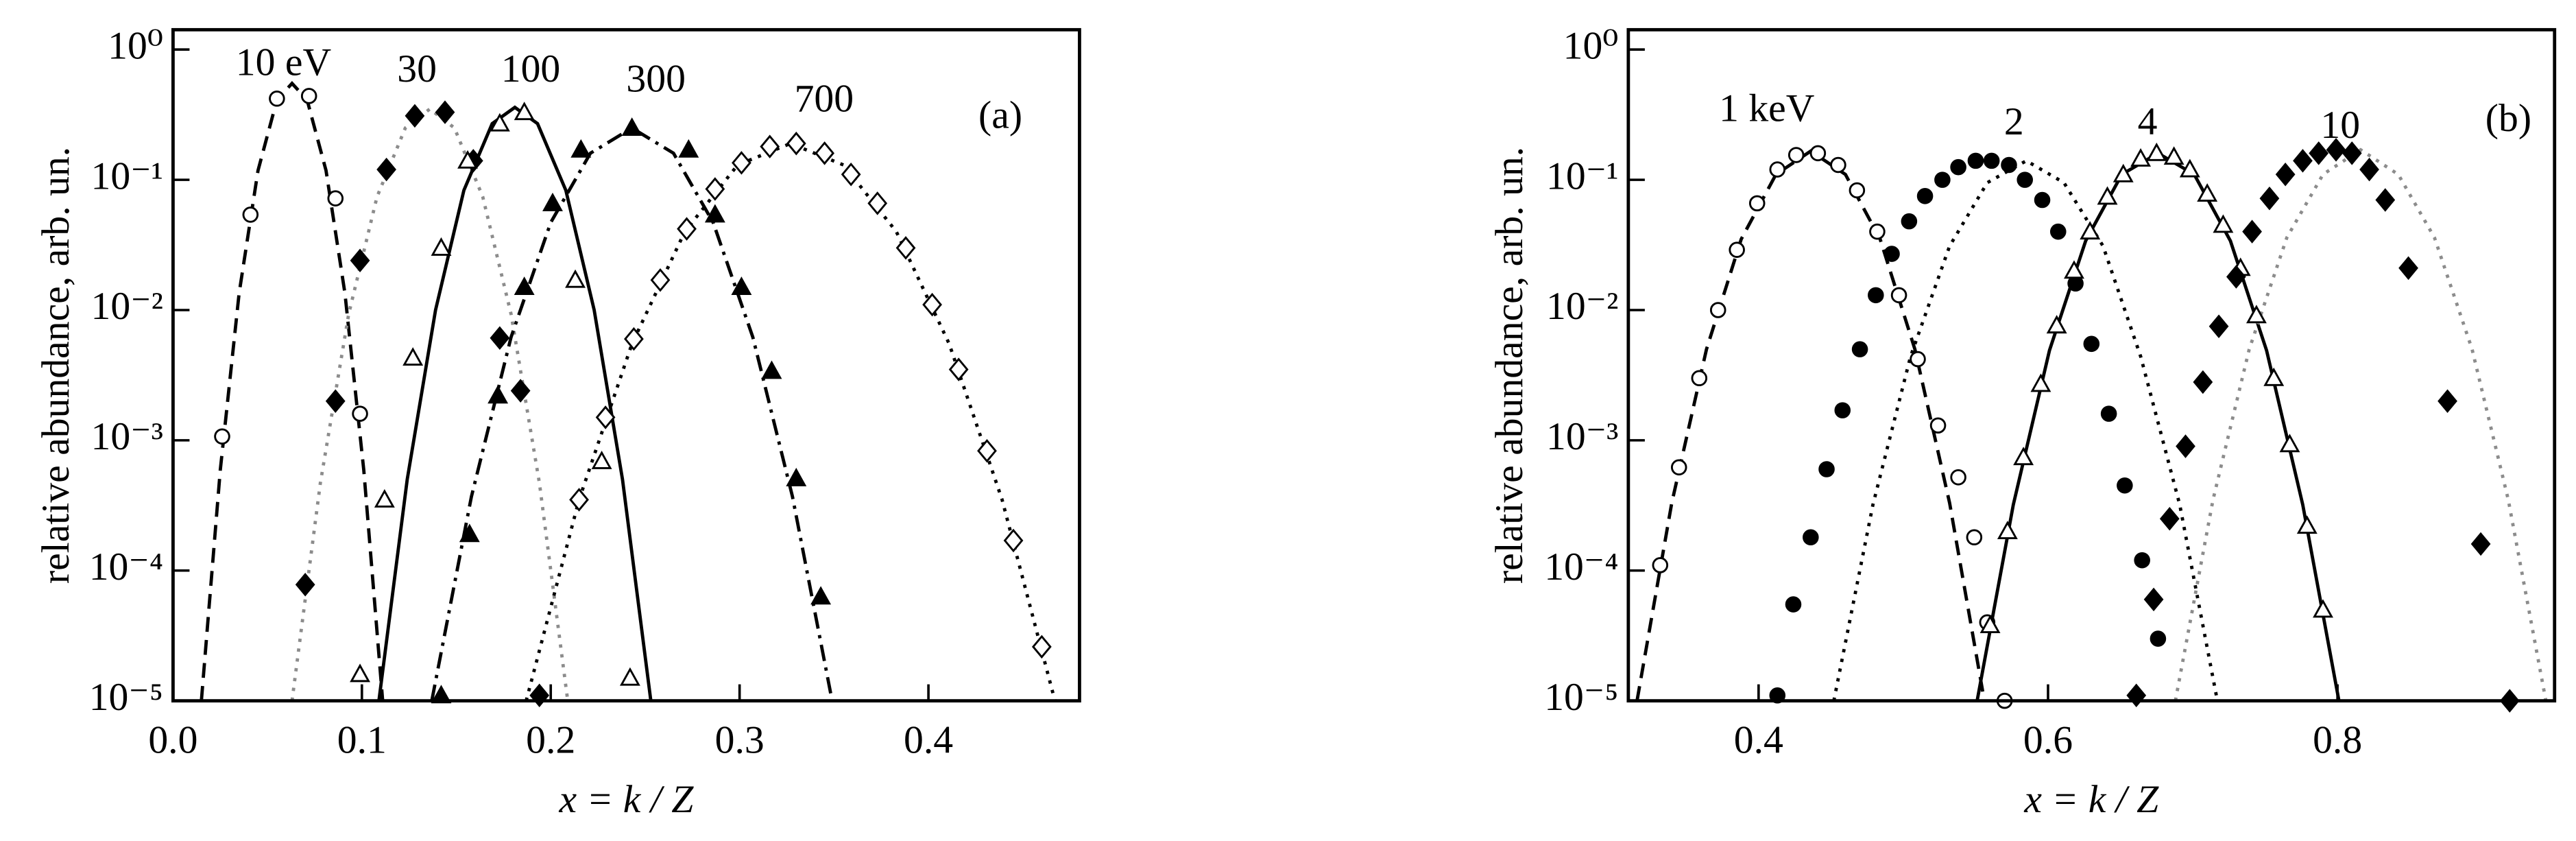 The image size is (2576, 841). Describe the element at coordinates (2508, 118) in the screenshot. I see `annotation: (b)` at that location.